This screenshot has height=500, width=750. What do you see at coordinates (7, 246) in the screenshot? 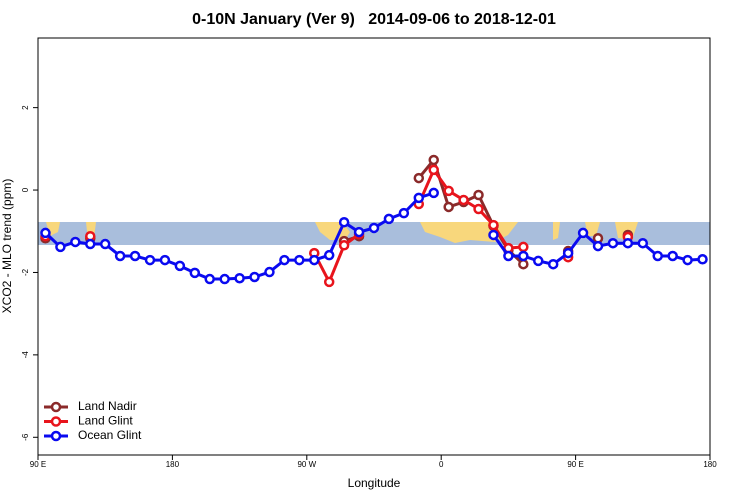
I see `y-axis-label: XCO2 - MLO trend (ppm)` at bounding box center [7, 246].